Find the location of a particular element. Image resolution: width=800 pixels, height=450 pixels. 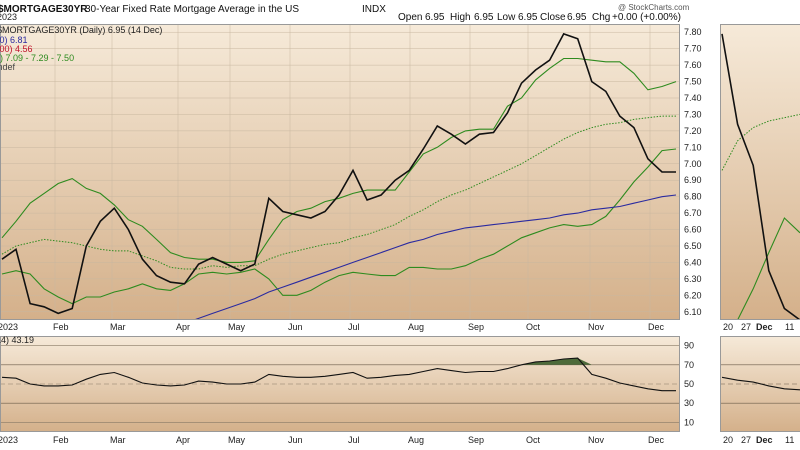

legend-volume: Volume undef is located at coordinates (8, 67).